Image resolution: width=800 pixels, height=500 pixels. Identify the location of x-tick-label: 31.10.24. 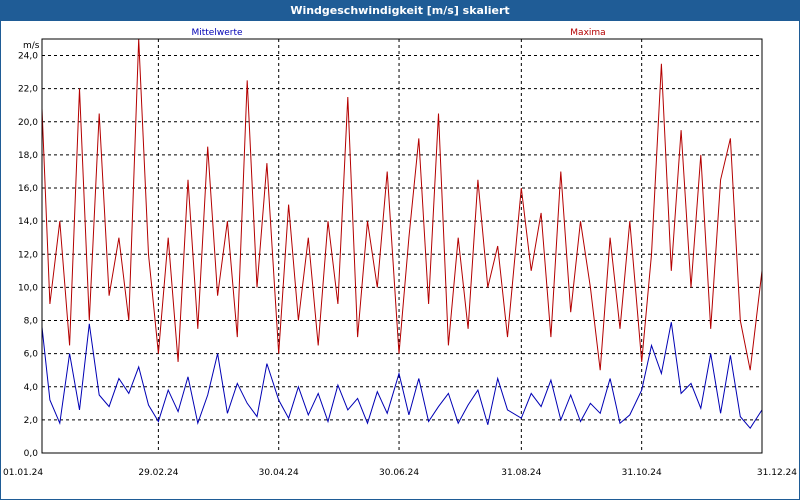
(642, 473).